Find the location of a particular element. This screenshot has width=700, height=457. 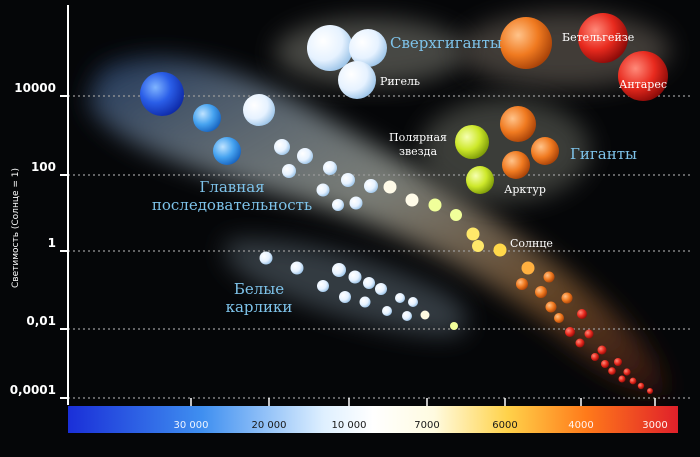

star-betelgeuse is located at coordinates (603, 38).